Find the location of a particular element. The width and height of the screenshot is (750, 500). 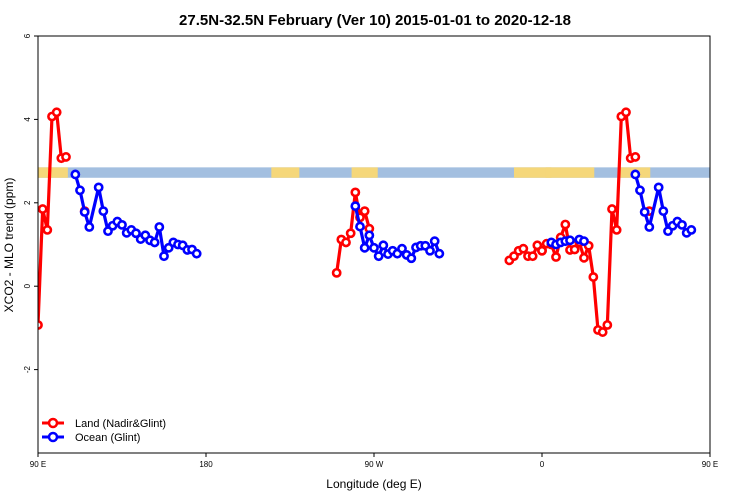

y-tick-label: 4 is located at coordinates (27, 119).